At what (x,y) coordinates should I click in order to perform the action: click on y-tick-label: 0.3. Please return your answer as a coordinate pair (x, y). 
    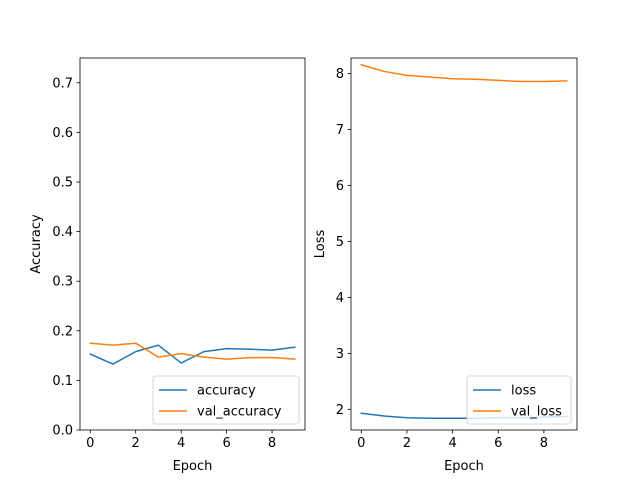
    Looking at the image, I should click on (62, 282).